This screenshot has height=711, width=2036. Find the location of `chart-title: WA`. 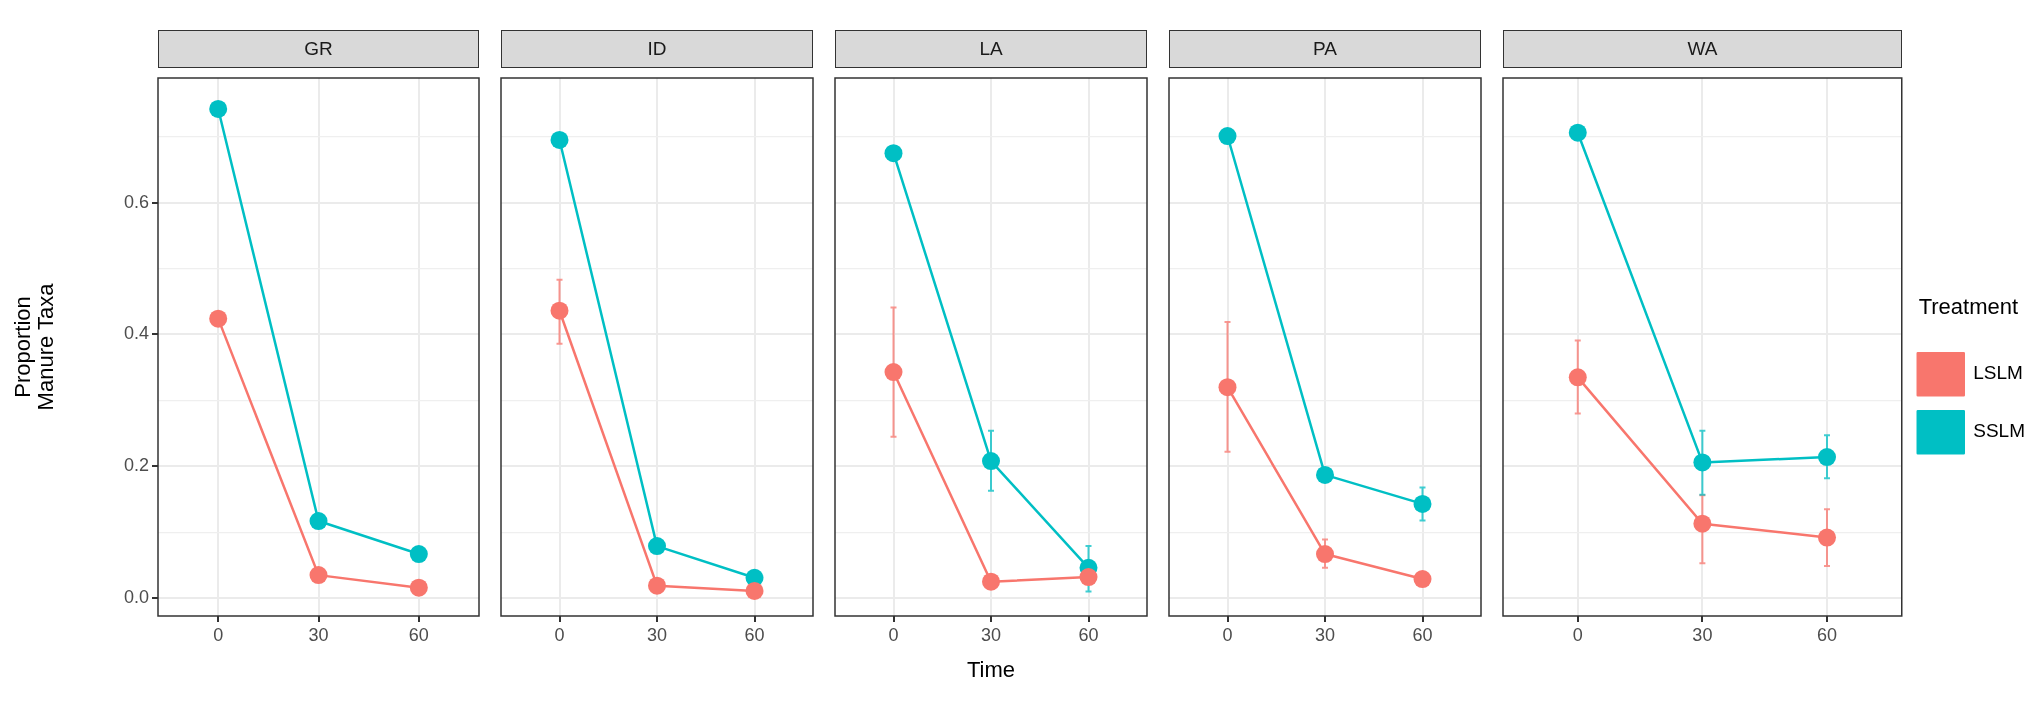

chart-title: WA is located at coordinates (1702, 49).